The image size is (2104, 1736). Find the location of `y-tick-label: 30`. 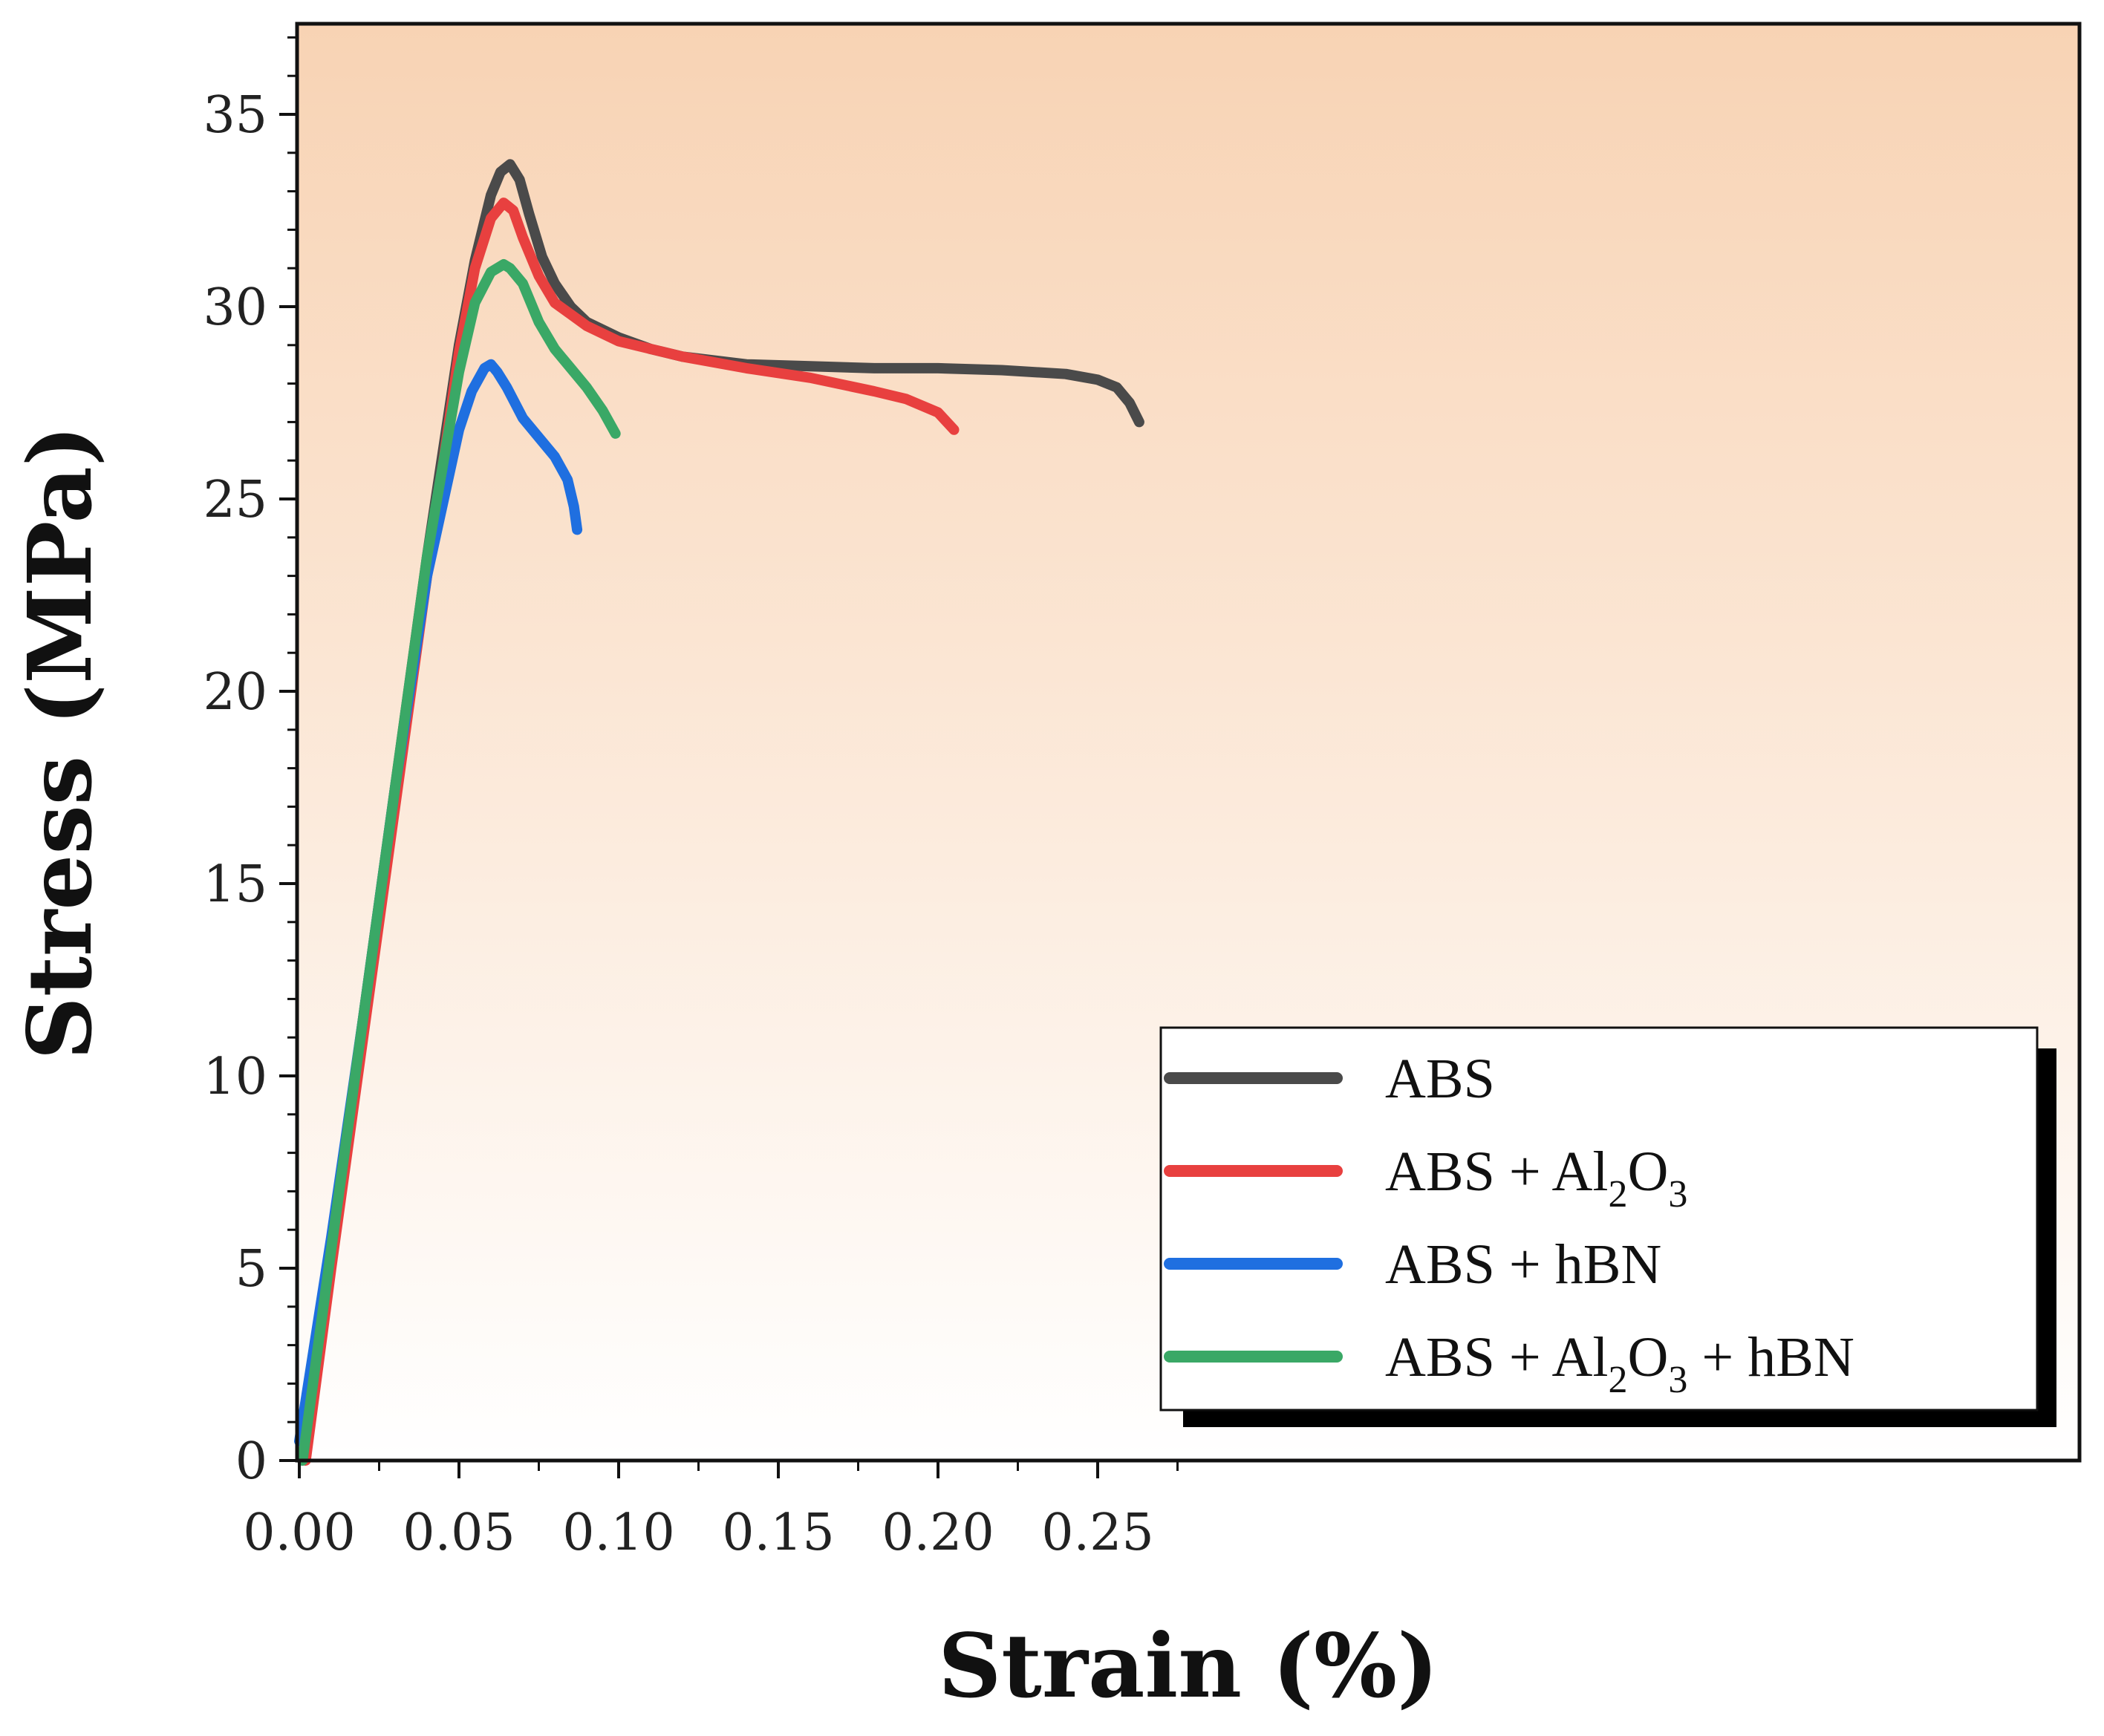

y-tick-label: 30 is located at coordinates (235, 307).